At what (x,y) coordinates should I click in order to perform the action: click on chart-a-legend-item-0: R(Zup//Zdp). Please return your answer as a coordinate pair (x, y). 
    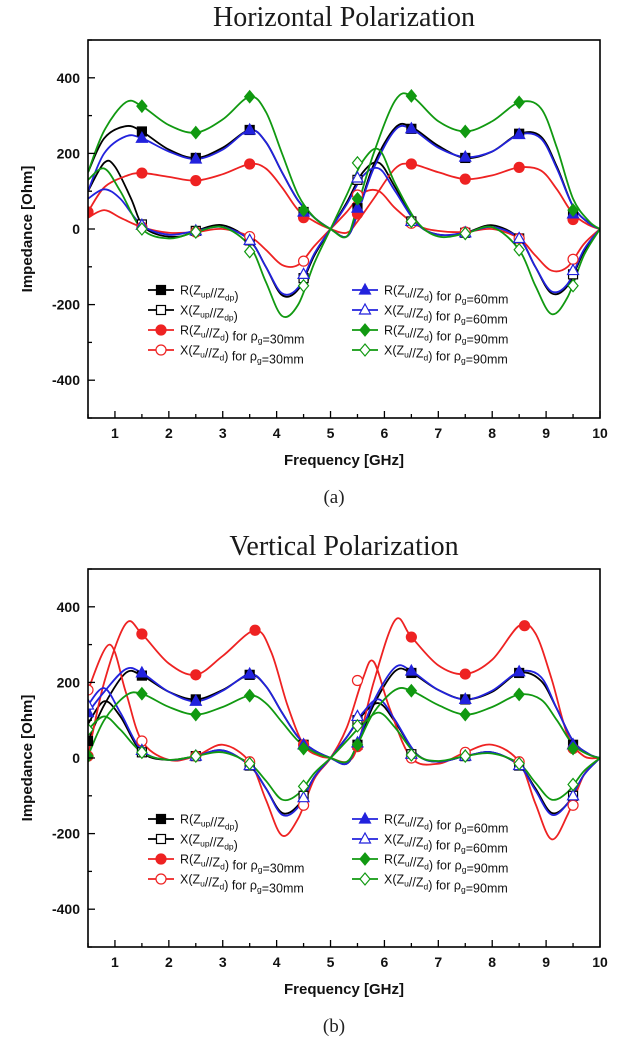
    Looking at the image, I should click on (193, 294).